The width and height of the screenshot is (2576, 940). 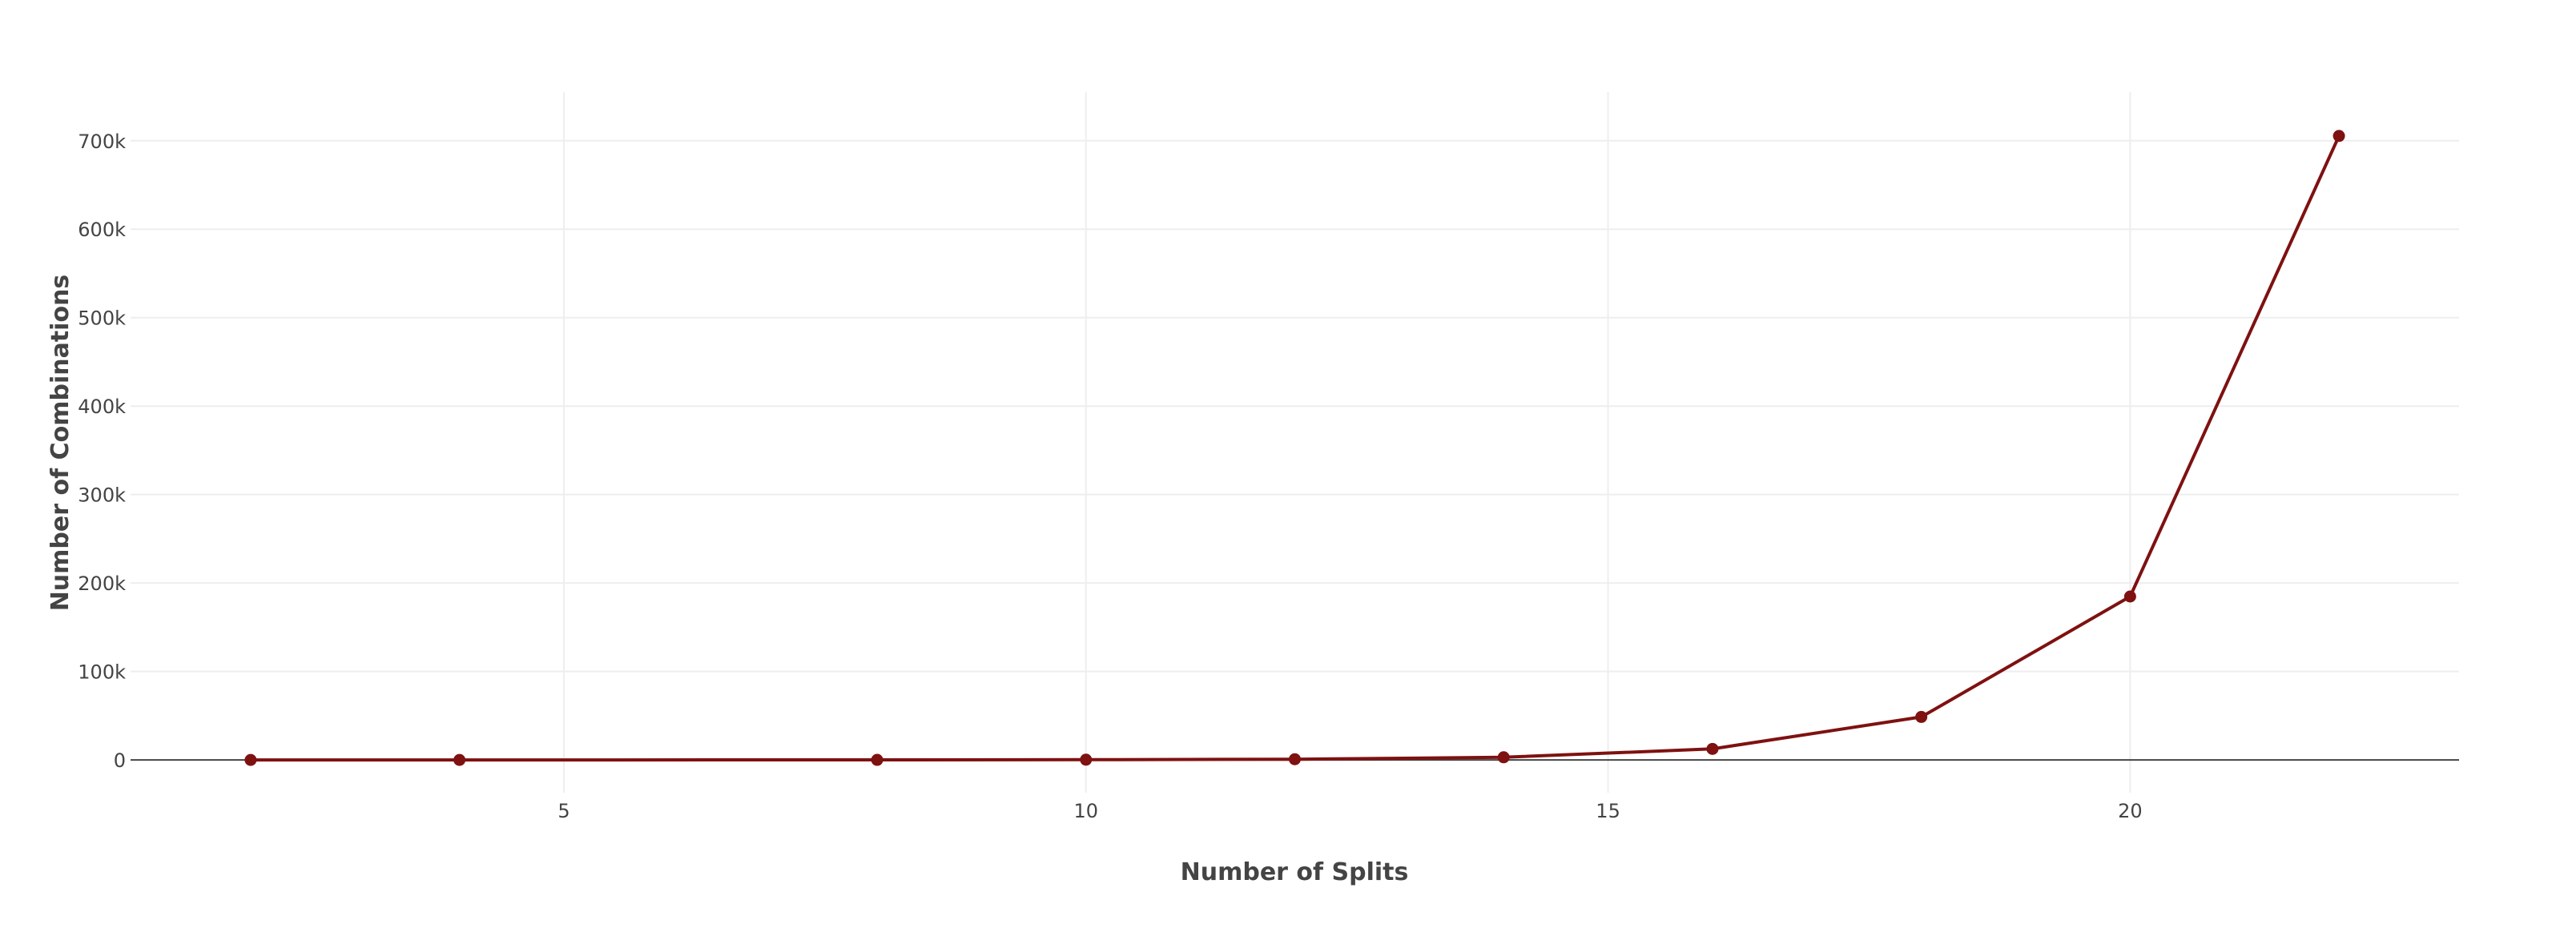 I want to click on x-tick-label: 15, so click(x=1608, y=811).